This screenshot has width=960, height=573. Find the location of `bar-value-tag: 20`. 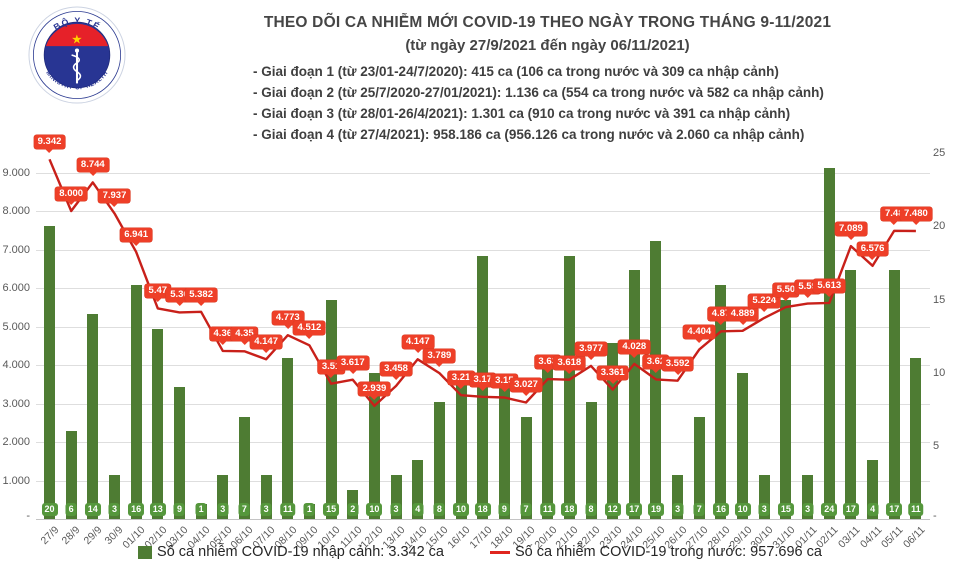

bar-value-tag: 20 is located at coordinates (49, 509).